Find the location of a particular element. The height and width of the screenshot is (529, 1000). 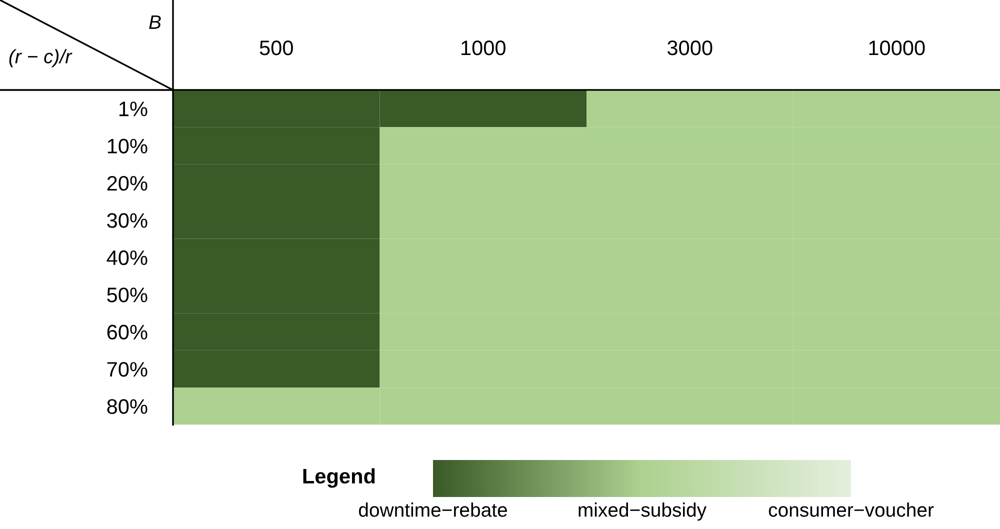

y-tick-label: 80% is located at coordinates (127, 406).